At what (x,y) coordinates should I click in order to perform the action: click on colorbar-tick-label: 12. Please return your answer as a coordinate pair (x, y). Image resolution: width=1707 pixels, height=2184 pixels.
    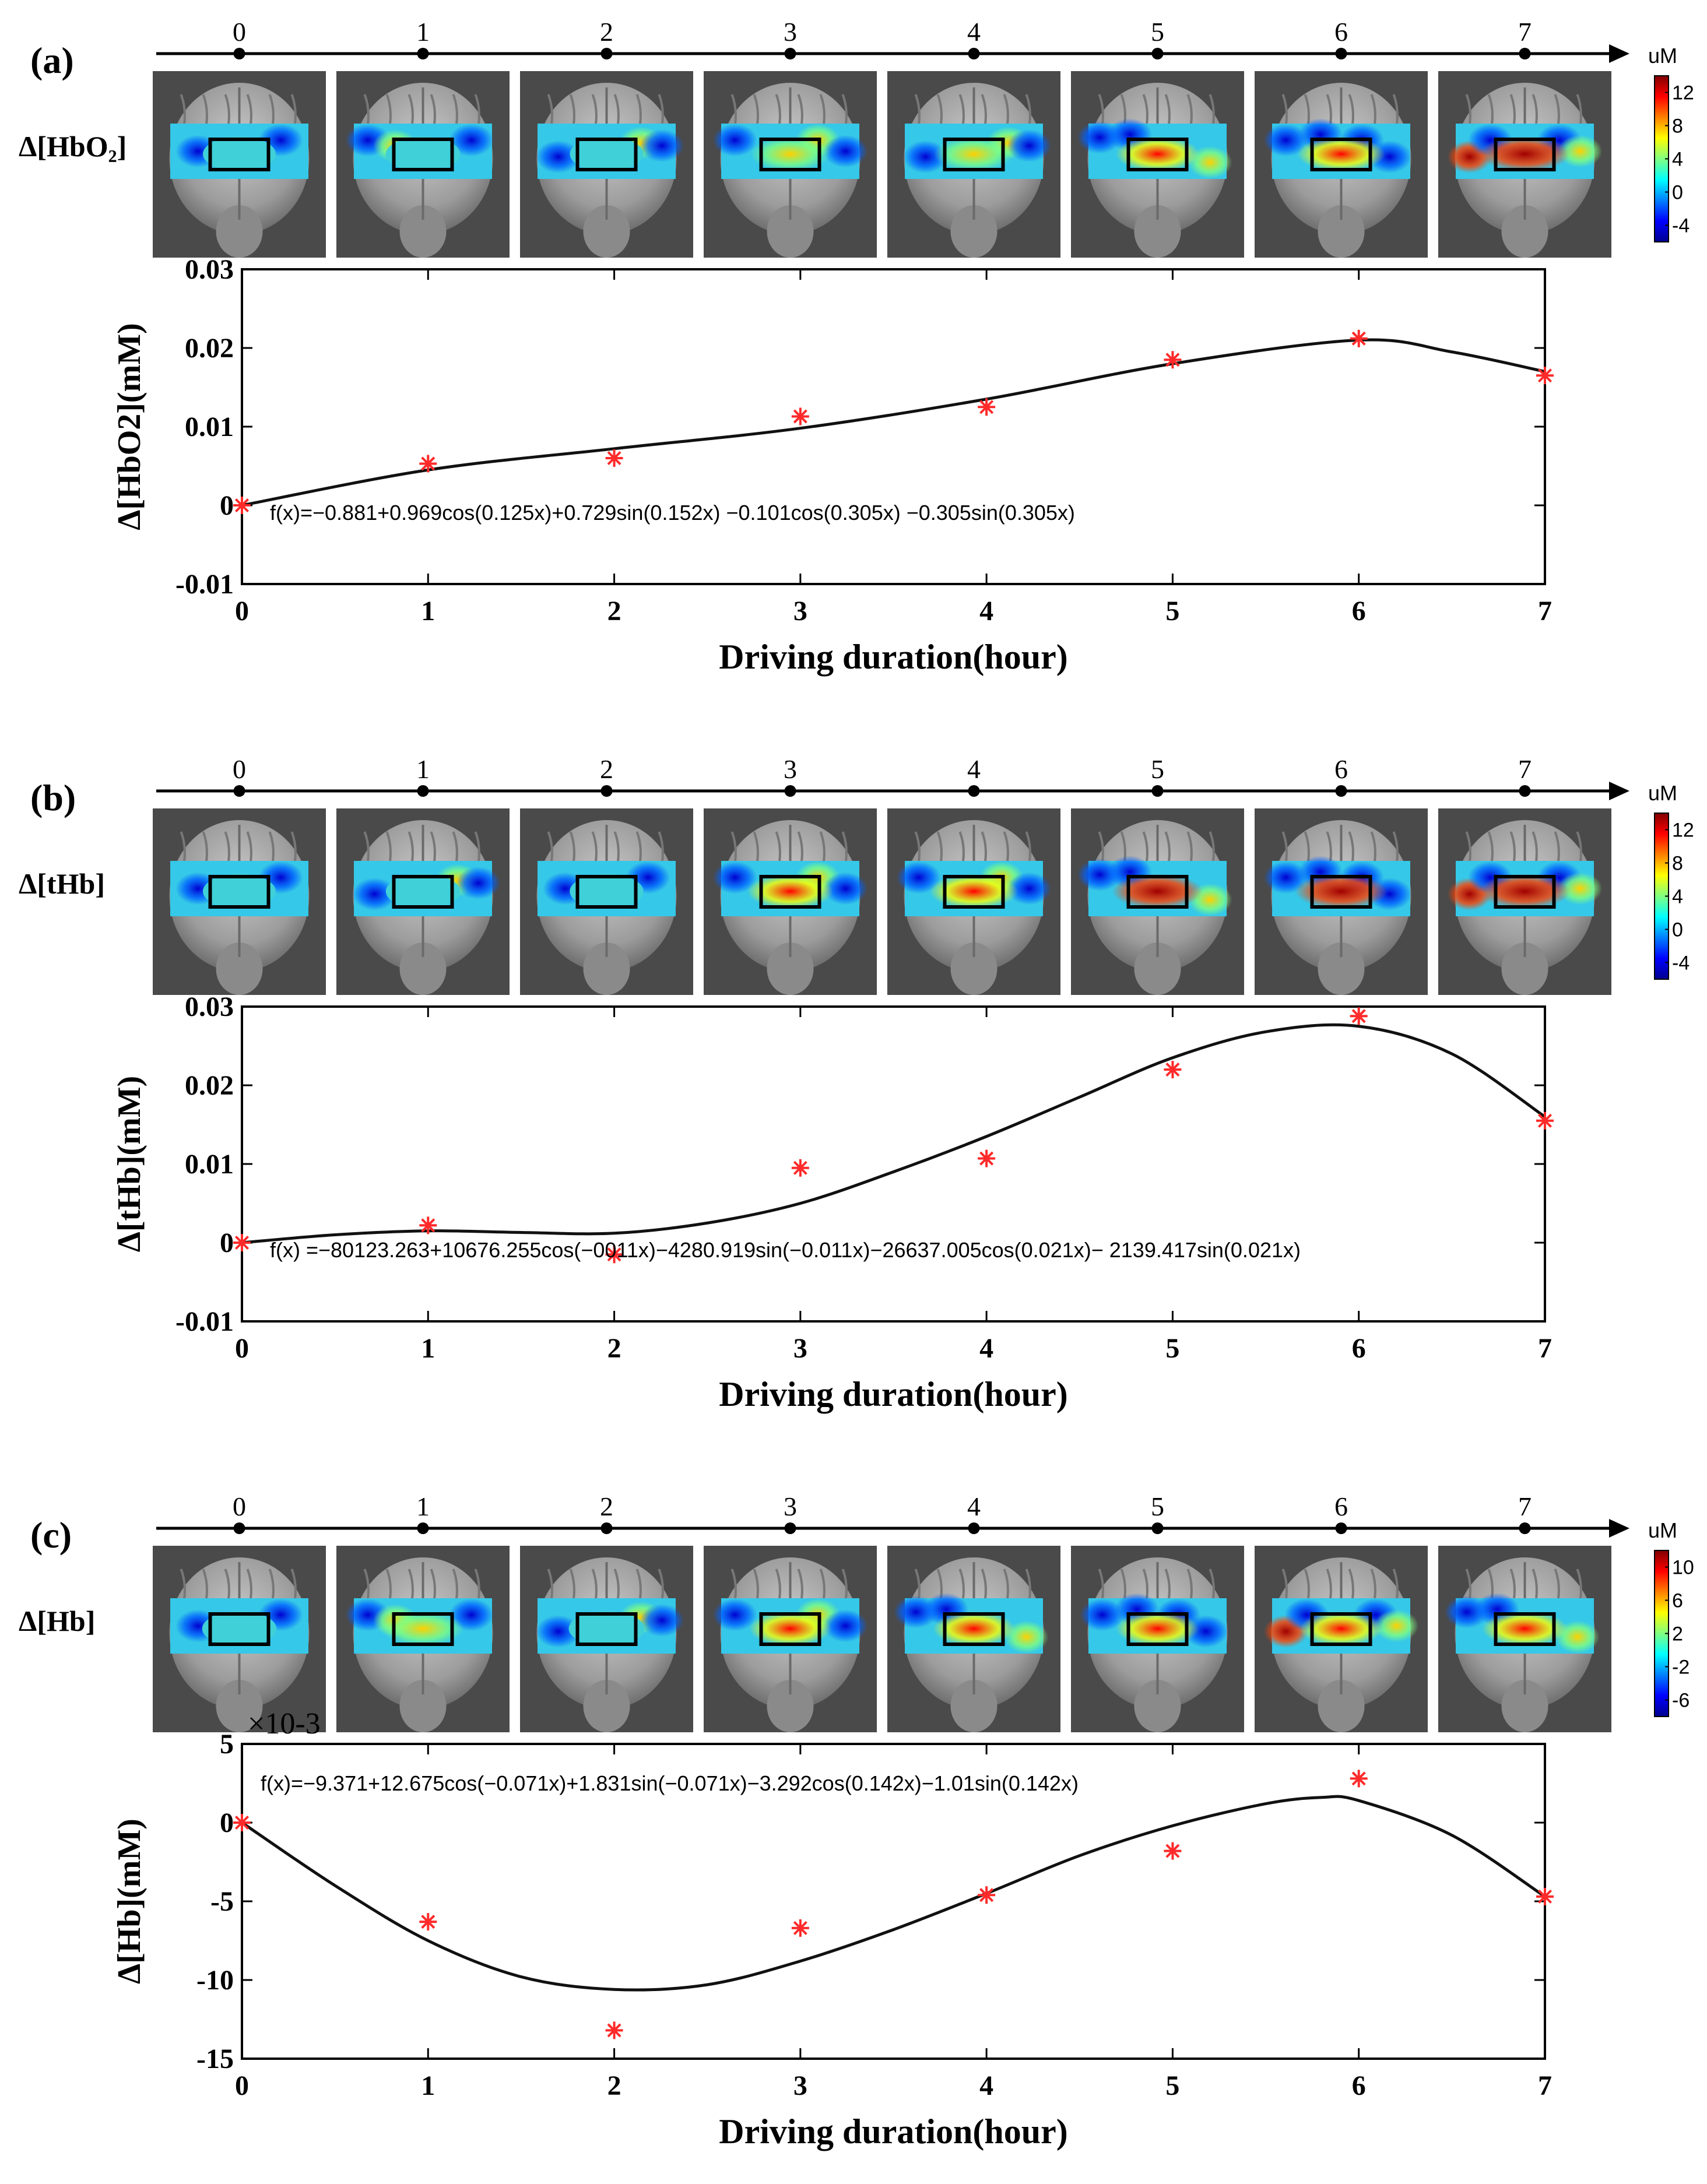
    Looking at the image, I should click on (1683, 93).